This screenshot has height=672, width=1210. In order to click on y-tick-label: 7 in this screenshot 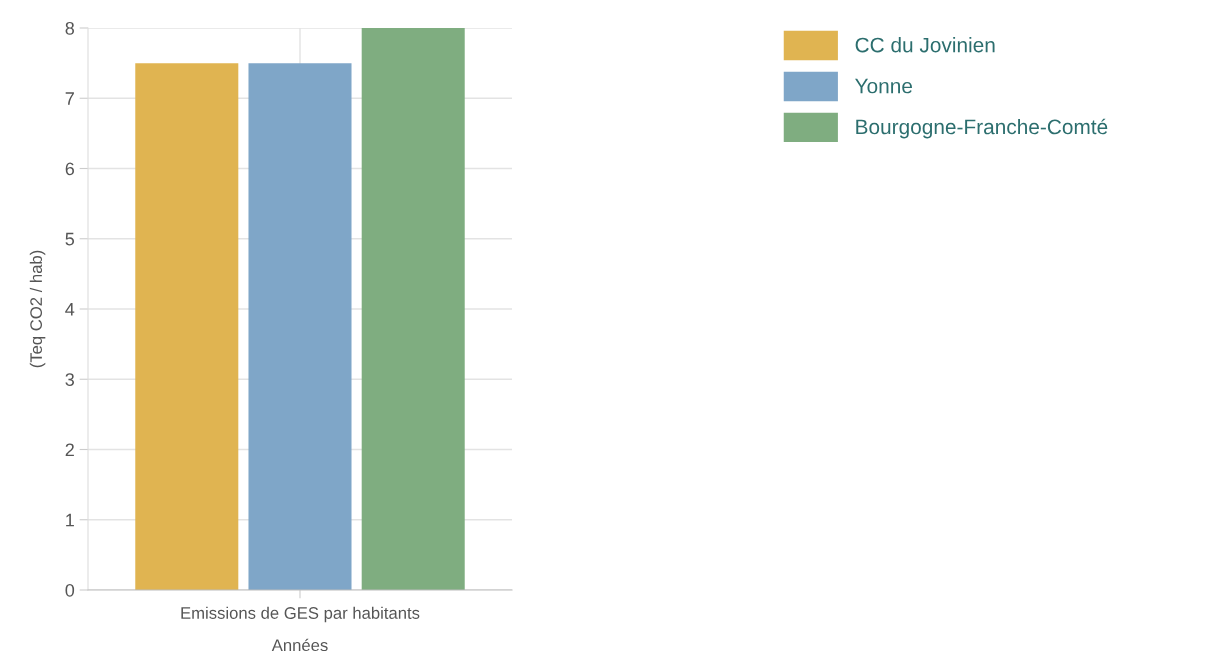, I will do `click(69, 98)`.